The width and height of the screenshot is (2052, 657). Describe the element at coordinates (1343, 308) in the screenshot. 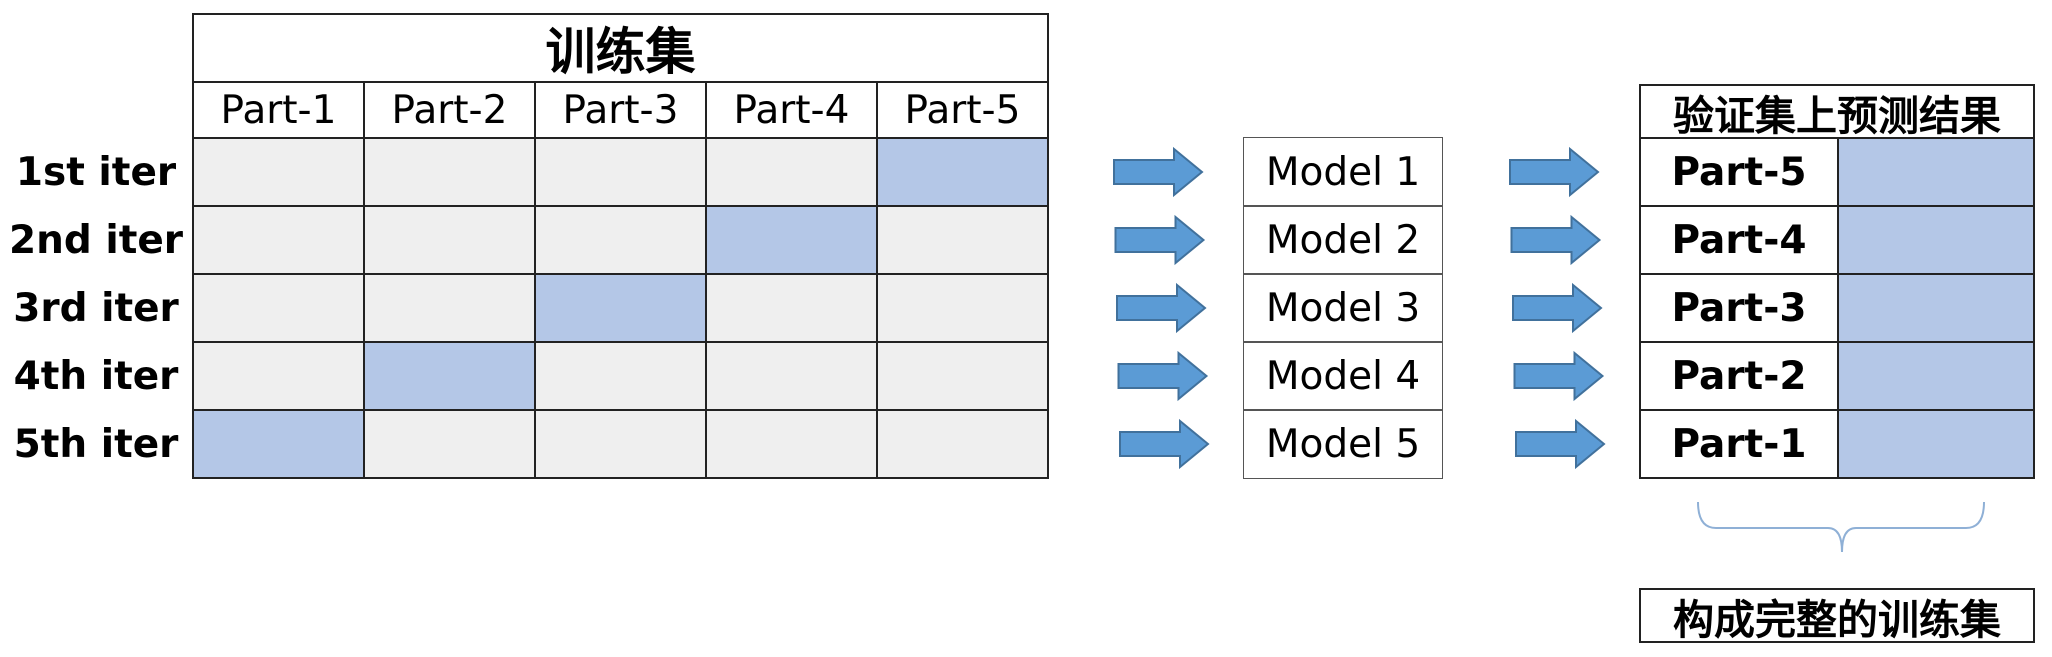

I see `model-box: Model 3` at that location.